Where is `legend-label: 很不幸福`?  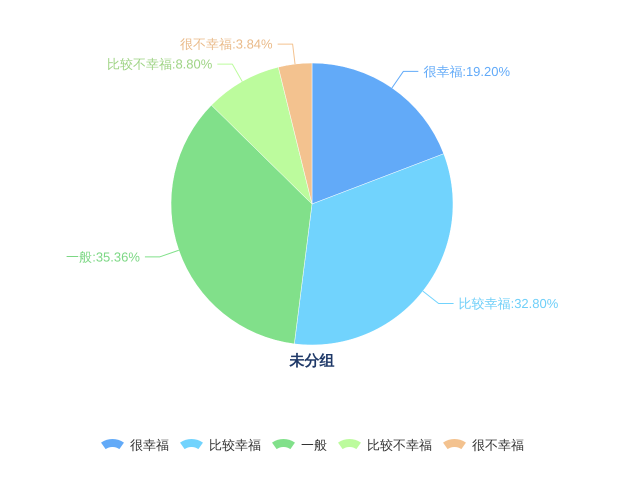 legend-label: 很不幸福 is located at coordinates (498, 445).